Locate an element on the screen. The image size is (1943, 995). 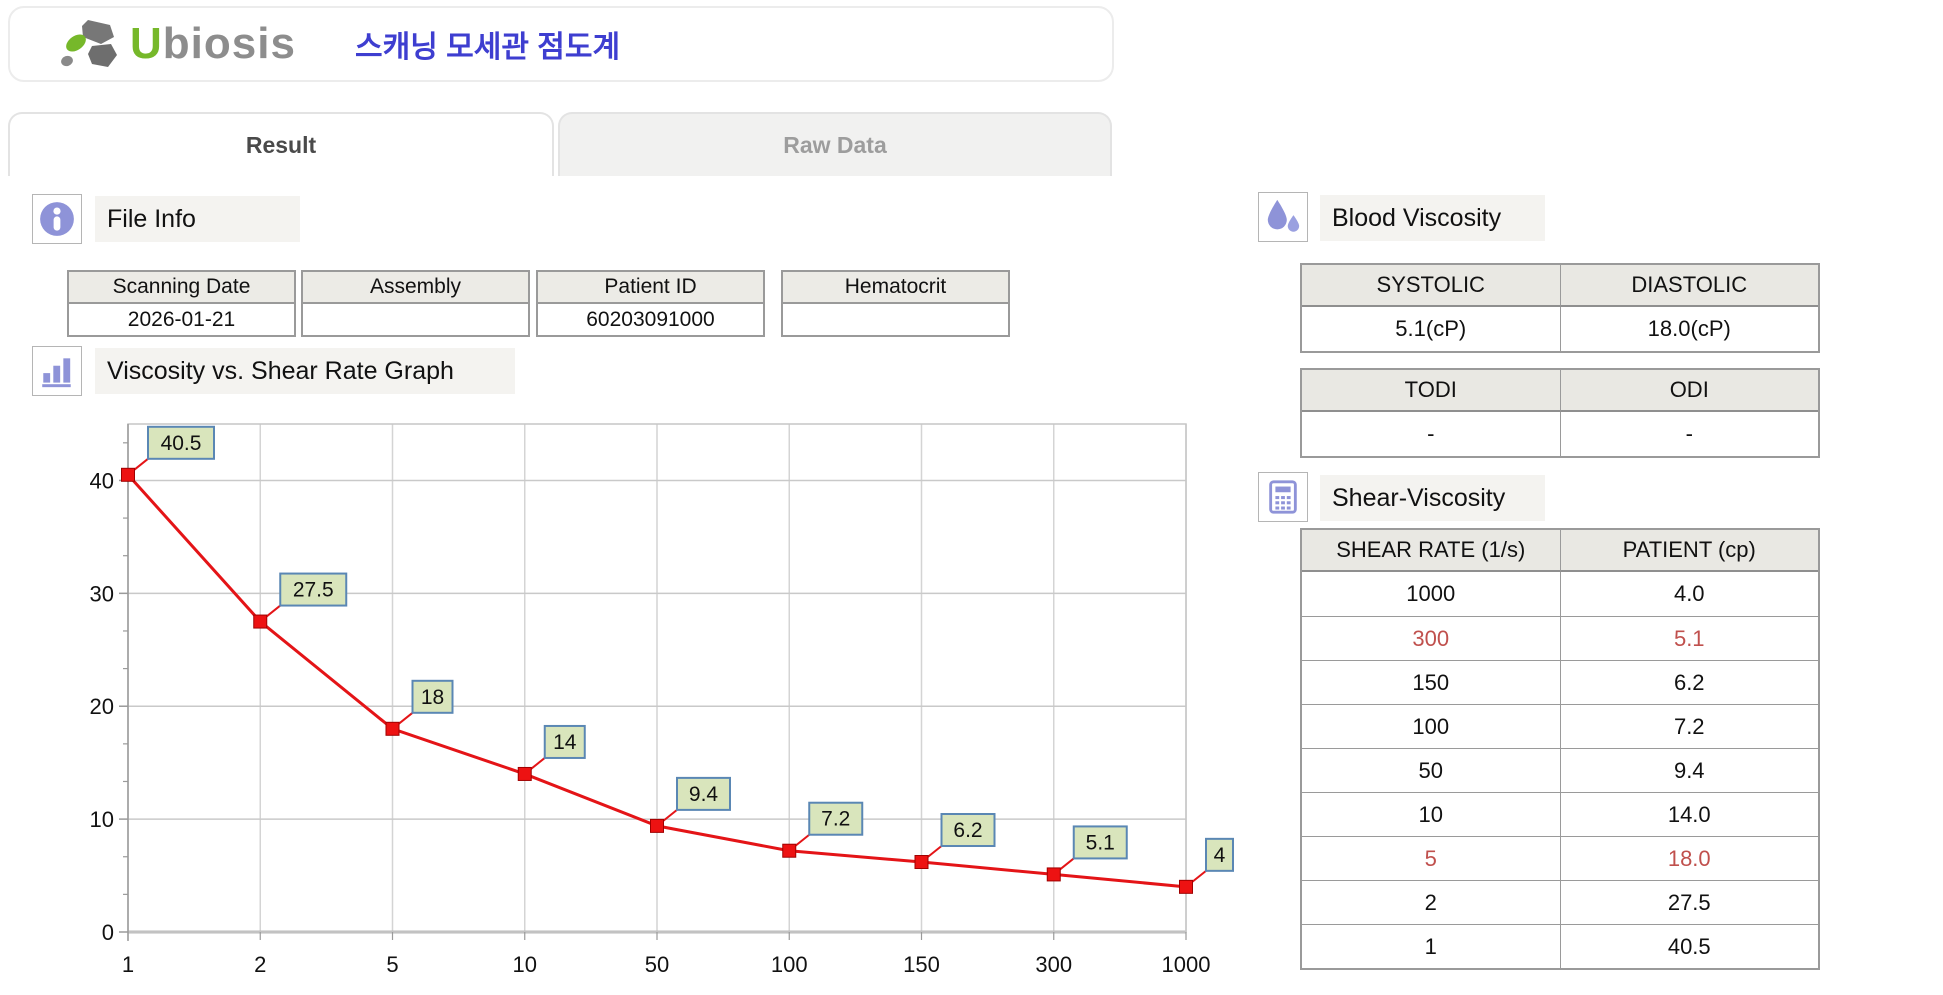
file-info-scanning-date: Scanning Date 2026-01-21 is located at coordinates (181, 303).